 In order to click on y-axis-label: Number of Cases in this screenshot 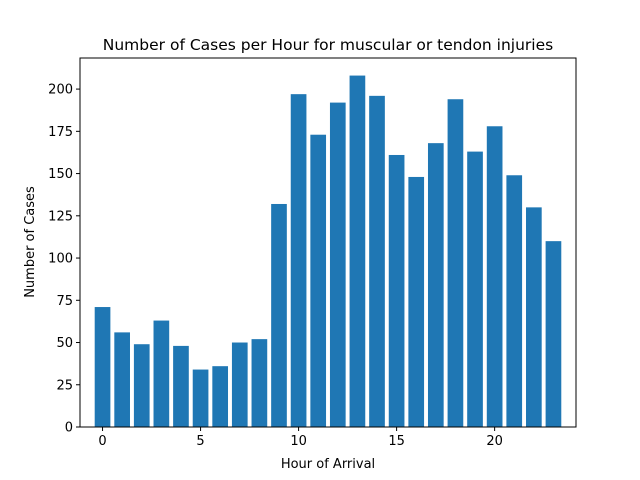, I will do `click(30, 242)`.